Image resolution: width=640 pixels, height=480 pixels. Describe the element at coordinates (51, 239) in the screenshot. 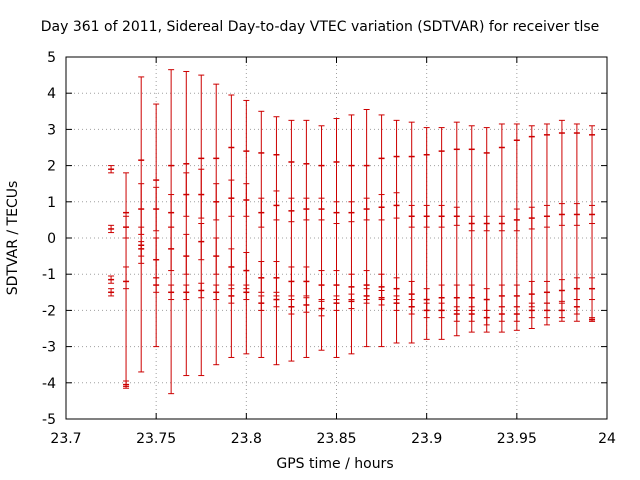

I see `y-tick-label: 0` at that location.